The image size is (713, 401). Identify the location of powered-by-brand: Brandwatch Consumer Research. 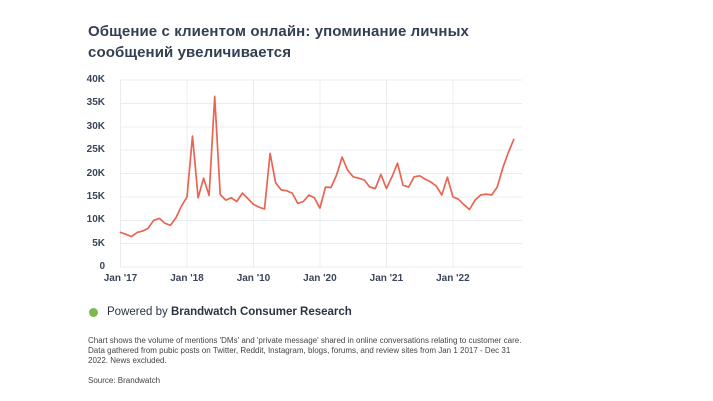
(261, 312).